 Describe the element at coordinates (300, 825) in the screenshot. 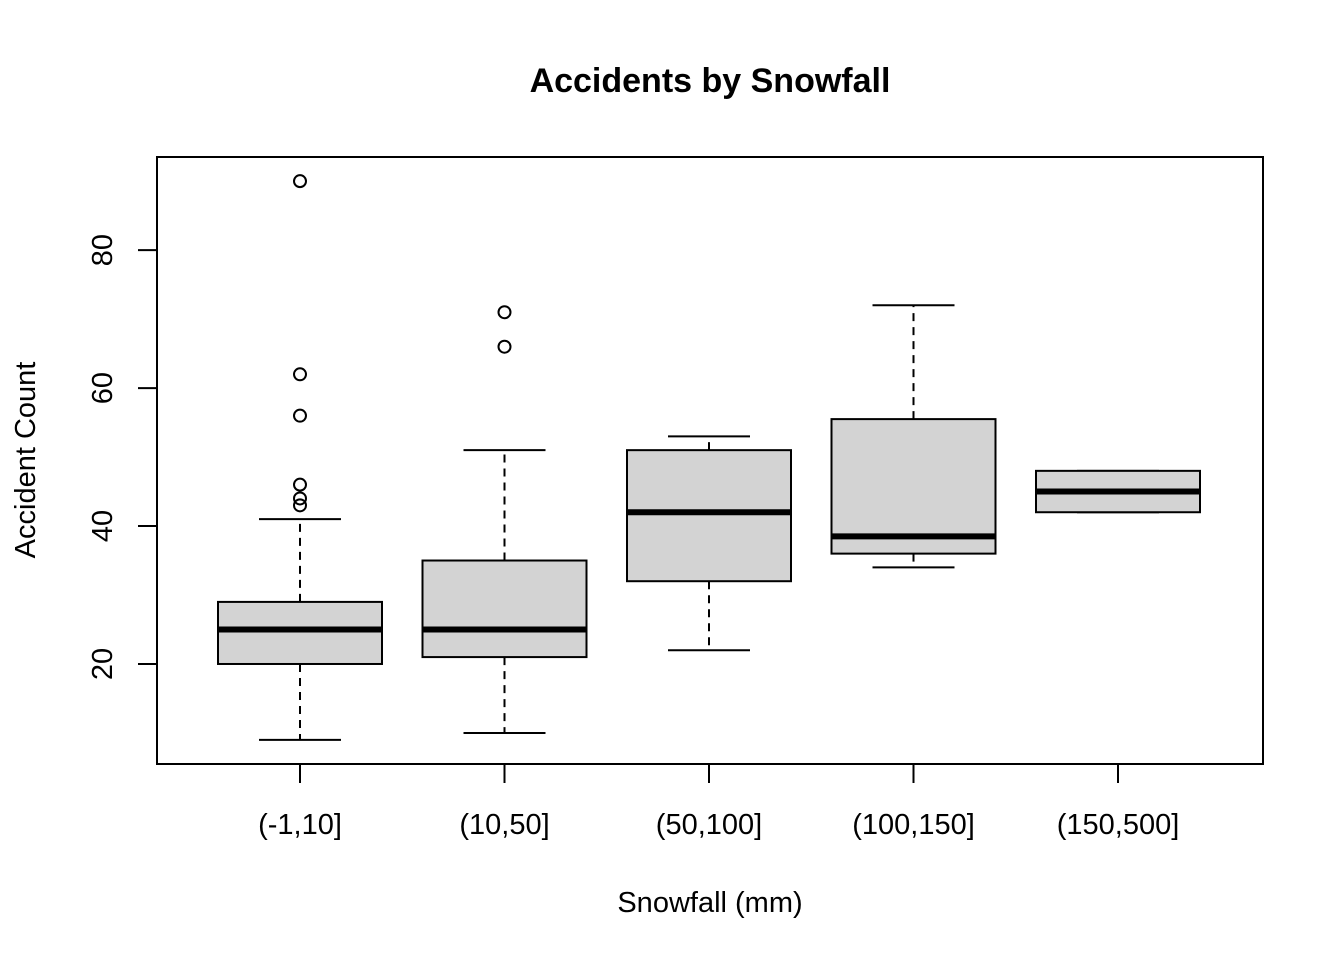

I see `x-tick-label: (-1,10]` at that location.